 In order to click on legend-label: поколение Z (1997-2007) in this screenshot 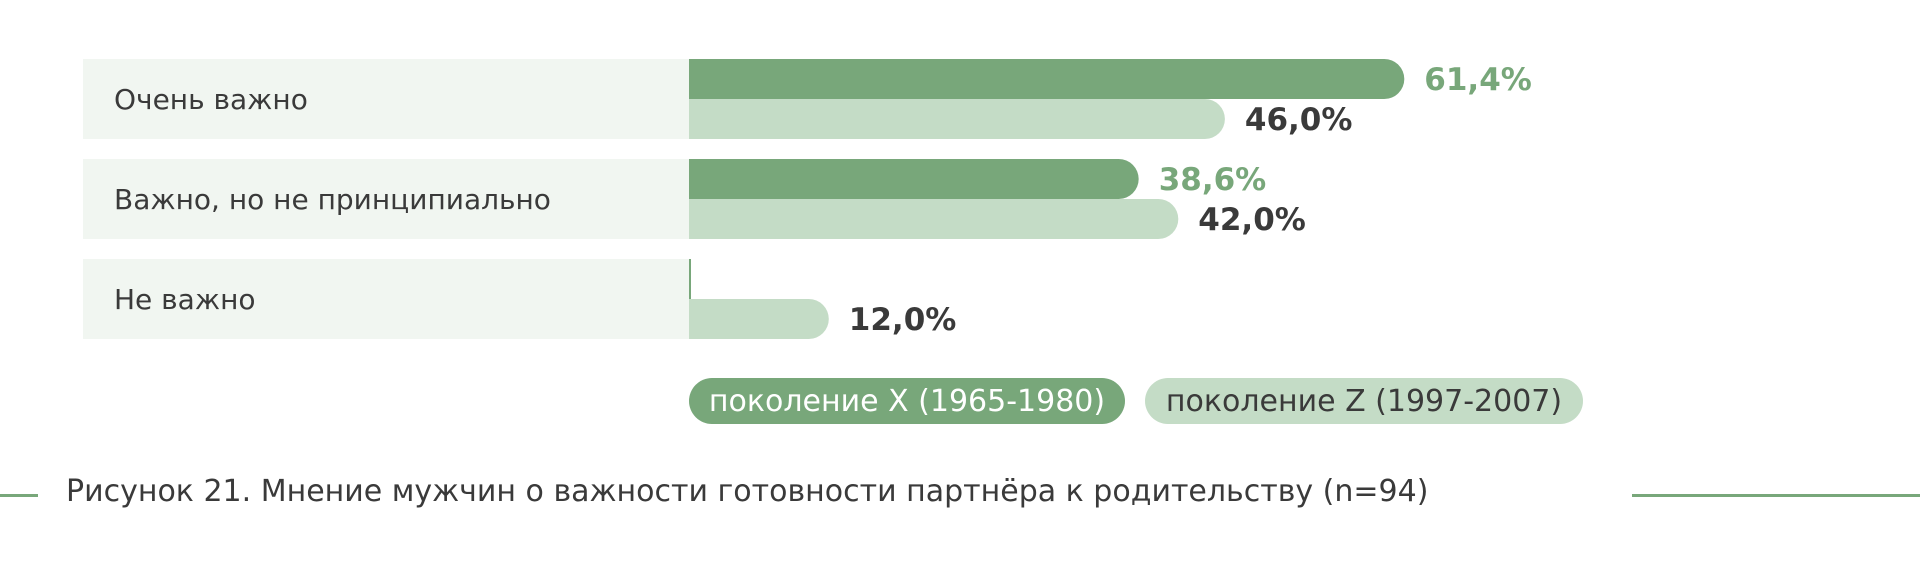, I will do `click(1364, 401)`.